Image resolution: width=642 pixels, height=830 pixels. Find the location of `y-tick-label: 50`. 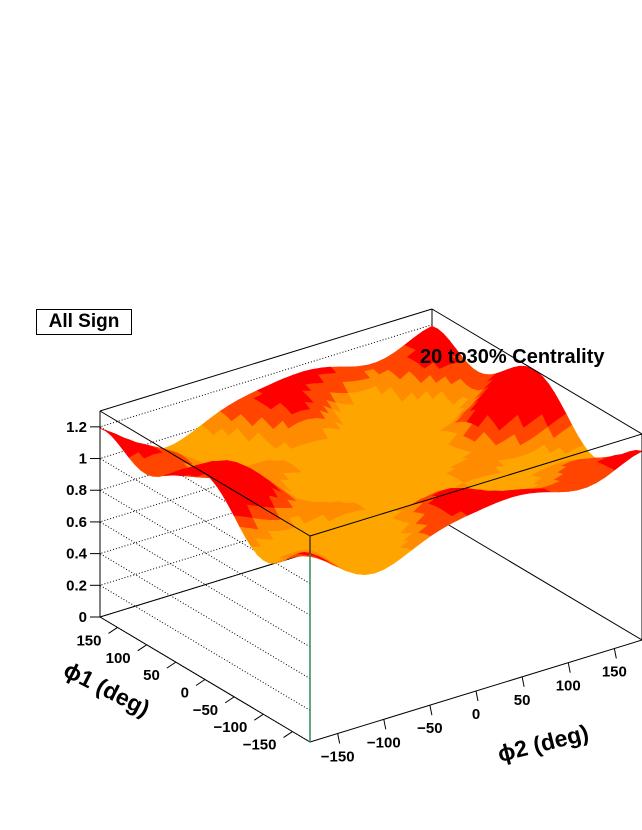

y-tick-label: 50 is located at coordinates (151, 675).